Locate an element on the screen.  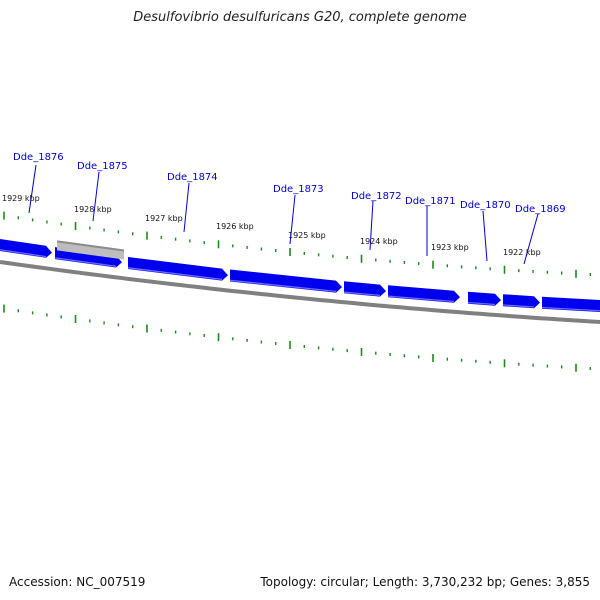
gene-label-dde-1873: Dde_1873 is located at coordinates (298, 189).